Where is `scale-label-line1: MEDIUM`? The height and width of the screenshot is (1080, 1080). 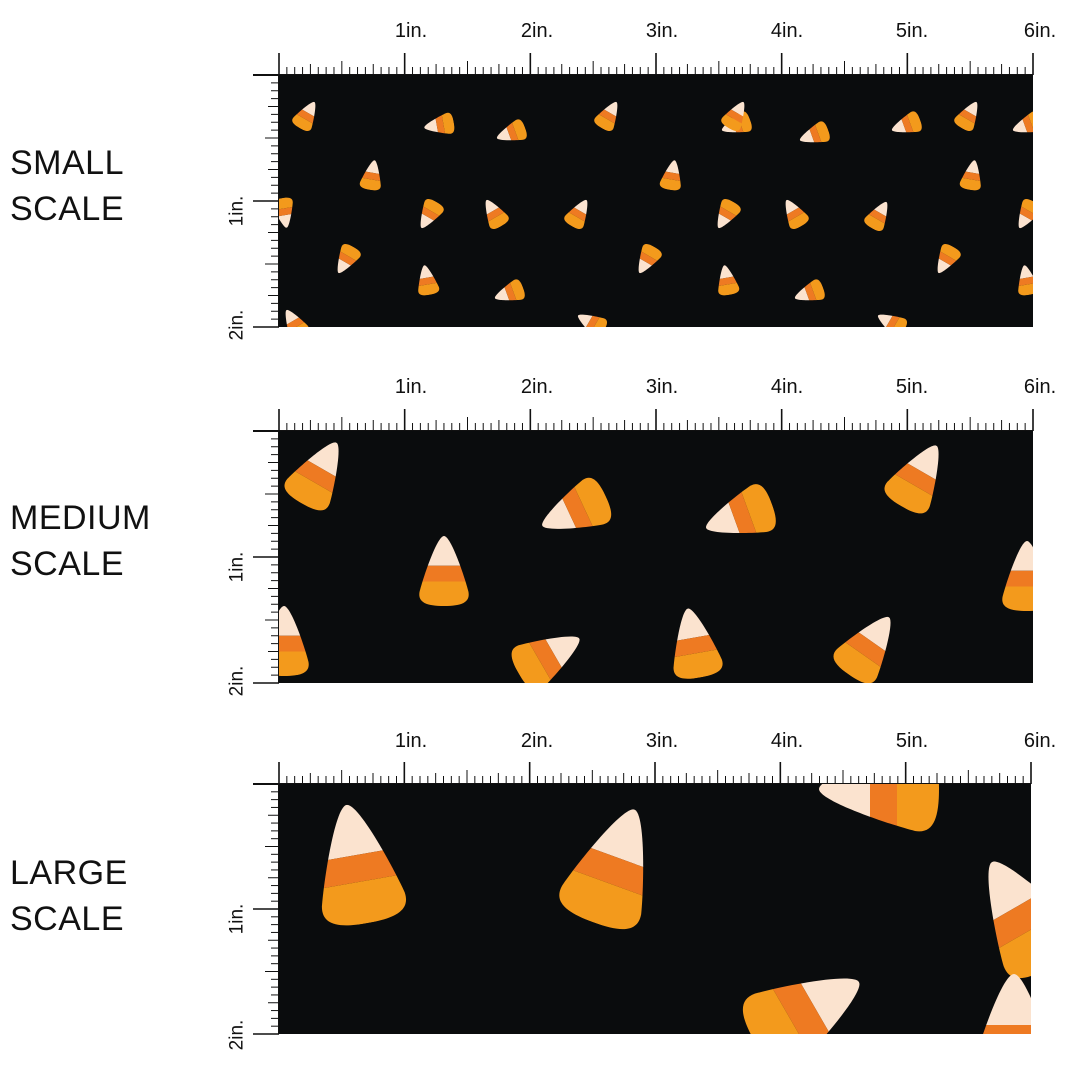
scale-label-line1: MEDIUM is located at coordinates (80, 518).